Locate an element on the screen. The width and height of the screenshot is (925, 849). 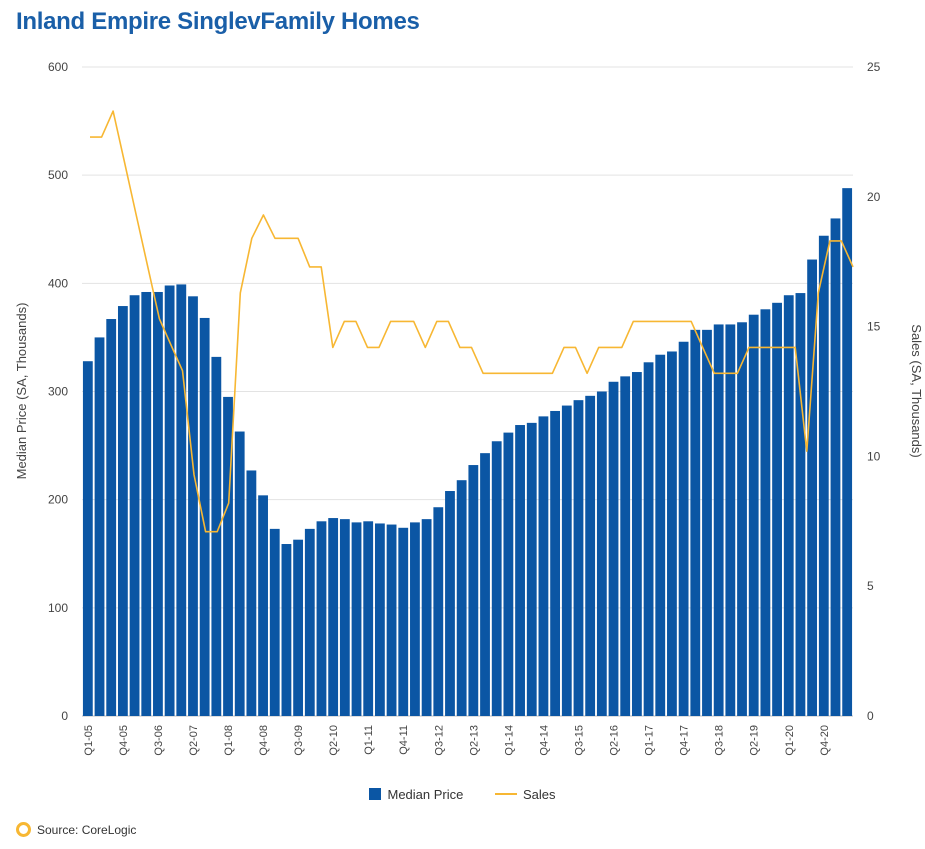
left-tick-label: 300 is located at coordinates (58, 392).